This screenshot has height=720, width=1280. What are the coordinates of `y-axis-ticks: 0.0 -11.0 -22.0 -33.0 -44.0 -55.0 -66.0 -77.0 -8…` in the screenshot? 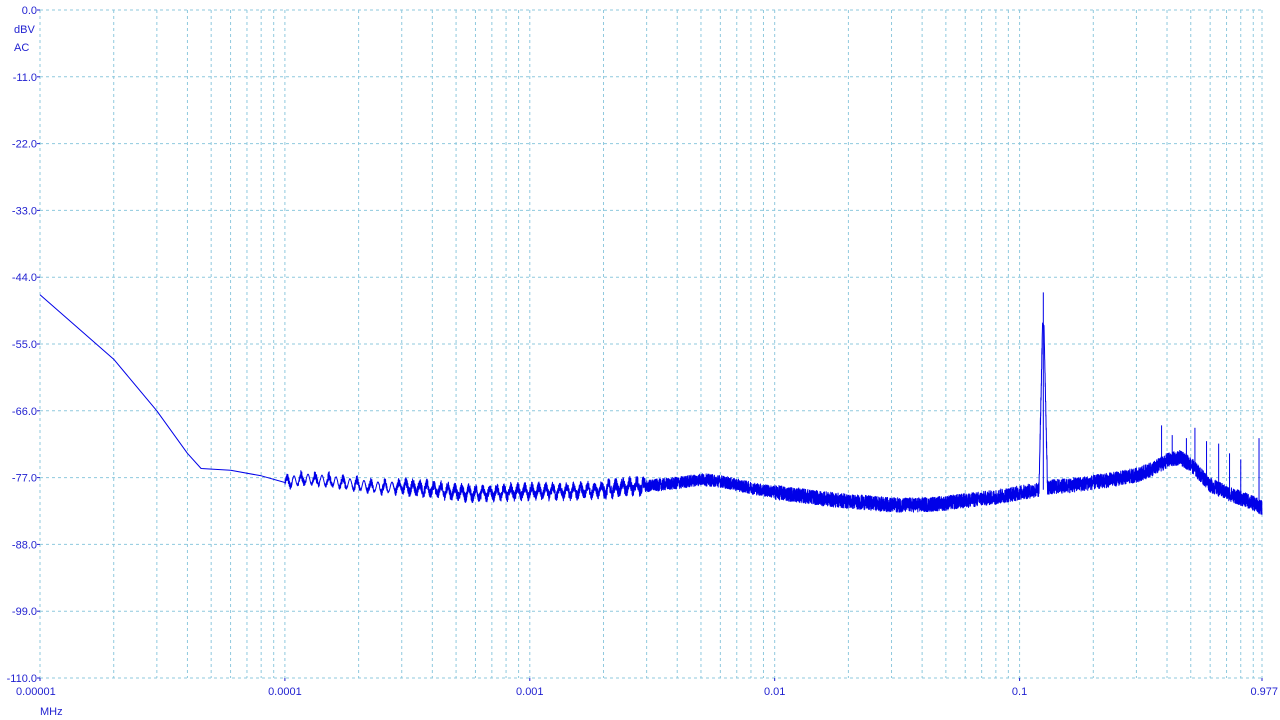 It's located at (23, 345).